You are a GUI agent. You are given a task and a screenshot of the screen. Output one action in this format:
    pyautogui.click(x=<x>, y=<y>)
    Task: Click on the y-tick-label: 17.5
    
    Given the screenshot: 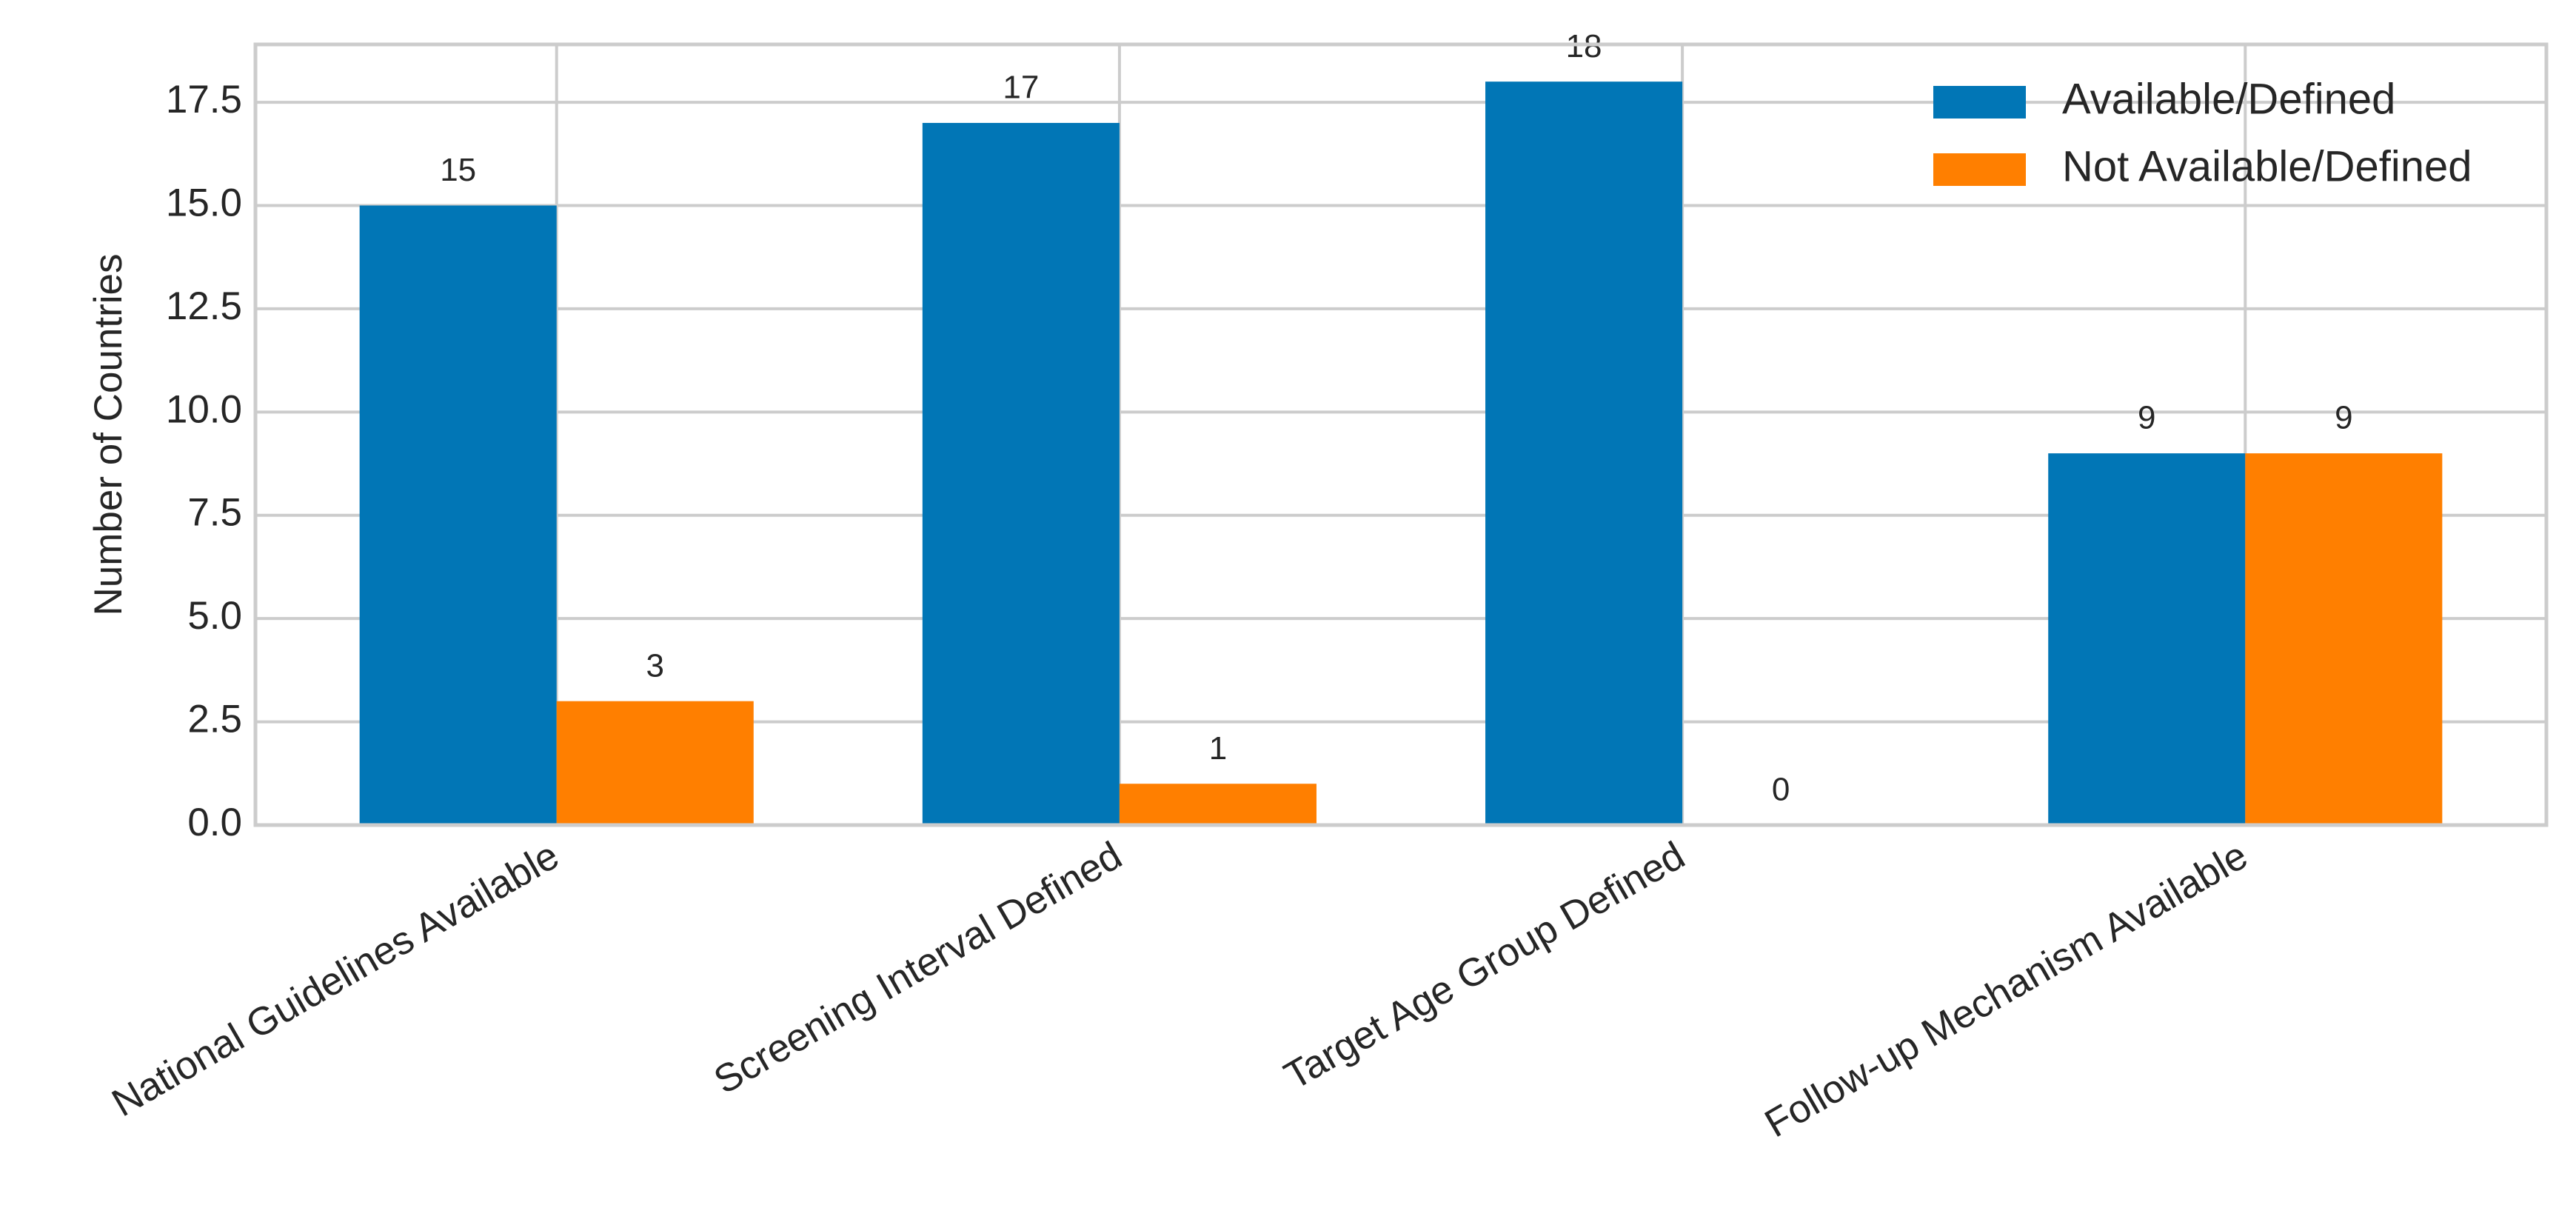 What is the action you would take?
    pyautogui.click(x=204, y=99)
    